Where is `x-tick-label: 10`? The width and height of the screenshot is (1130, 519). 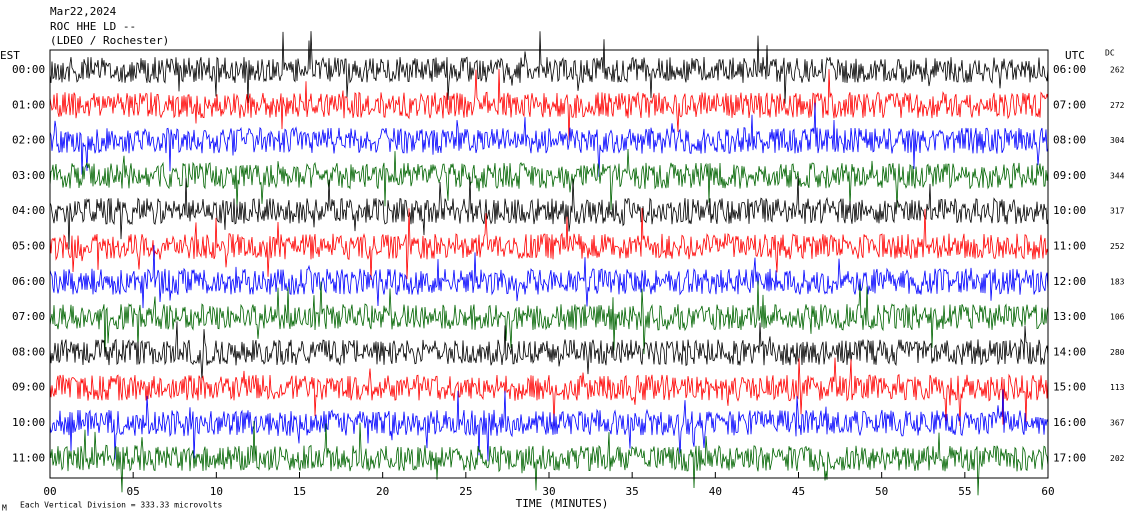 x-tick-label: 10 is located at coordinates (216, 491).